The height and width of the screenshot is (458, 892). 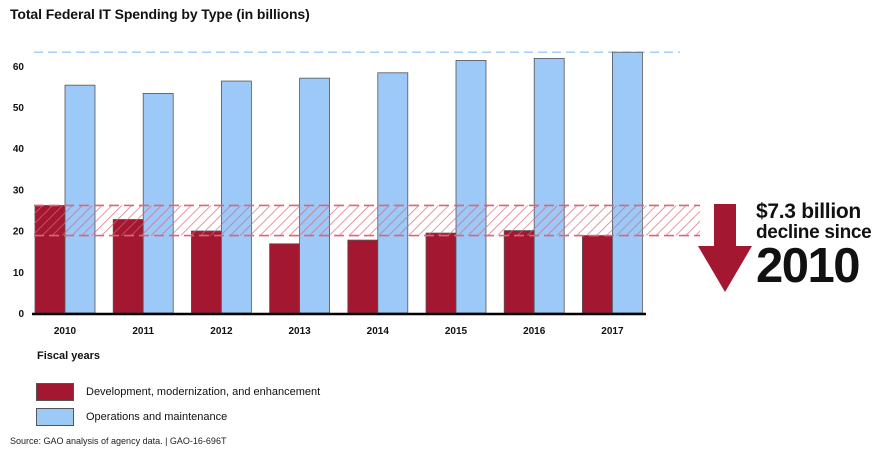 What do you see at coordinates (80, 199) in the screenshot?
I see `bar-om-2010` at bounding box center [80, 199].